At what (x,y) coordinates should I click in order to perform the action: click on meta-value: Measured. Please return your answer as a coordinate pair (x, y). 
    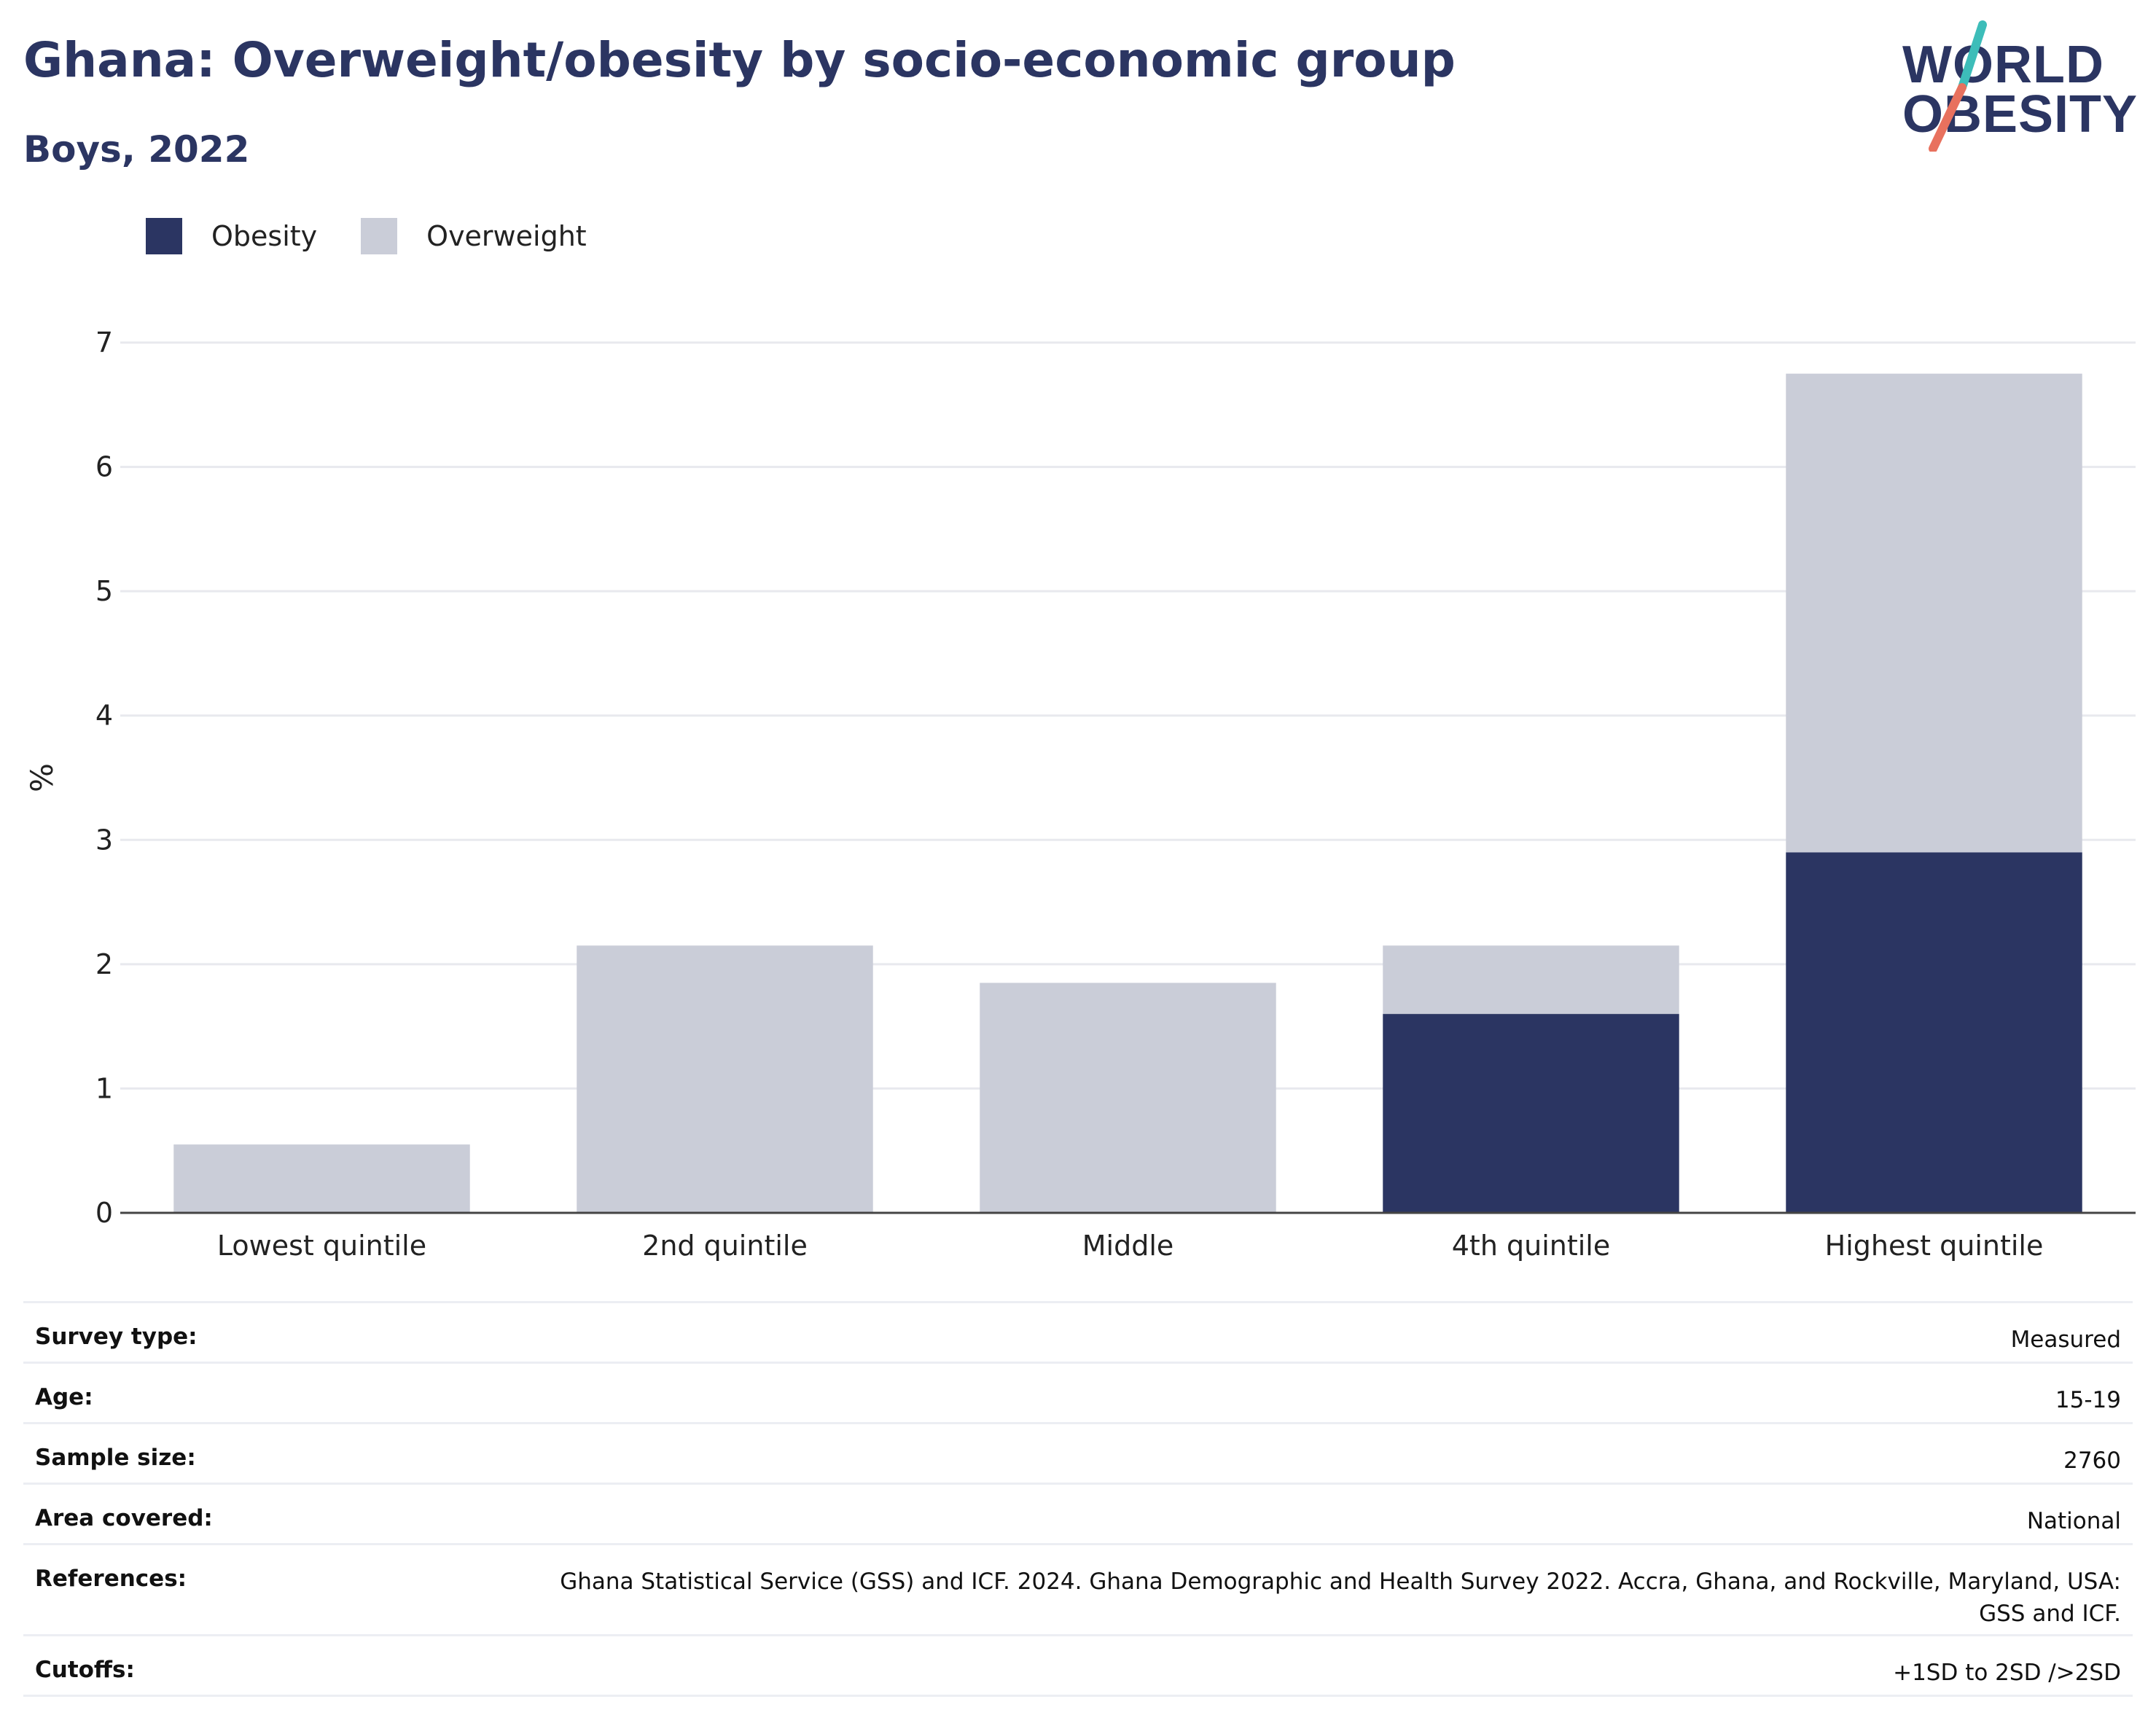
    Looking at the image, I should click on (2065, 1340).